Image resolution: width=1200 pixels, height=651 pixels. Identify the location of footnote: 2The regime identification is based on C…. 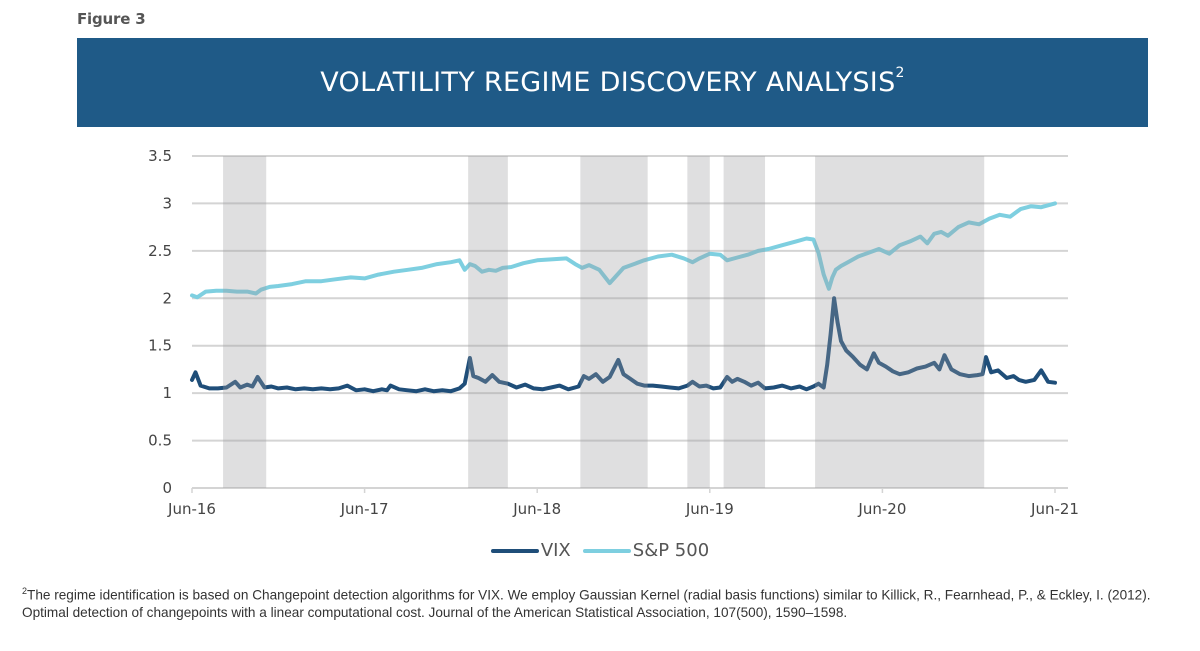
(607, 602).